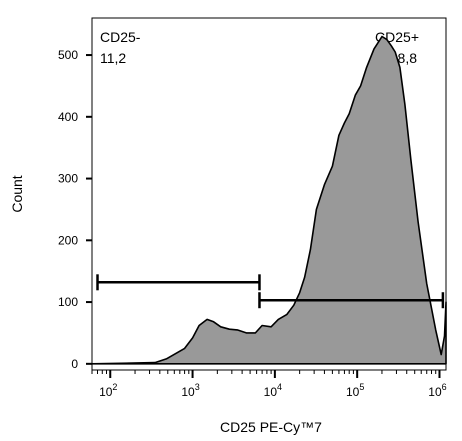 The height and width of the screenshot is (441, 462). What do you see at coordinates (190, 390) in the screenshot?
I see `x-tick-label-1: 10³` at bounding box center [190, 390].